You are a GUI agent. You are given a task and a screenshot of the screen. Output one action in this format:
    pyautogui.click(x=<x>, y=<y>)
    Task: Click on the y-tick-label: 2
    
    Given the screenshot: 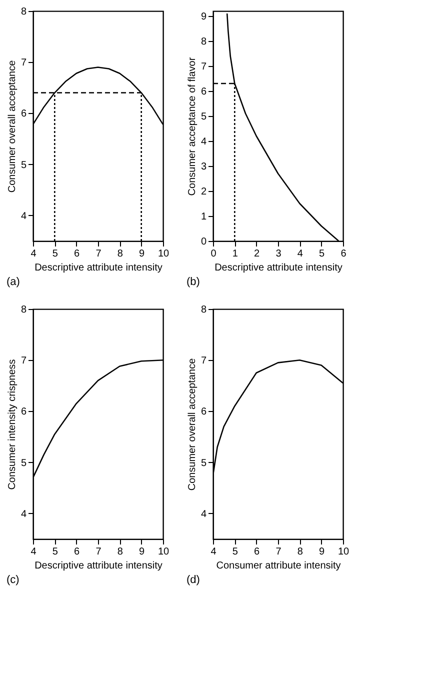 What is the action you would take?
    pyautogui.click(x=203, y=192)
    